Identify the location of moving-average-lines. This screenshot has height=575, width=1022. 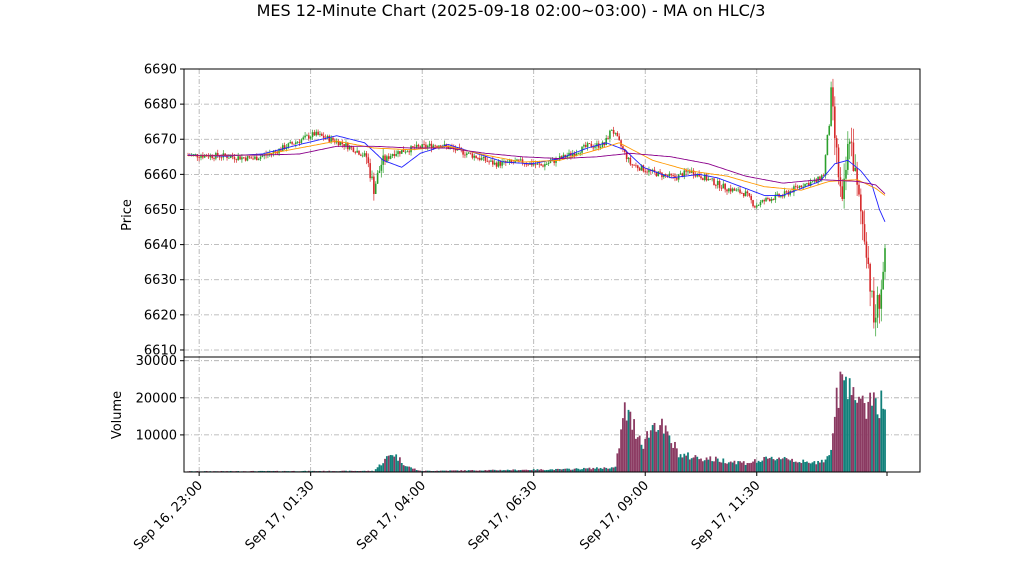
(536, 178).